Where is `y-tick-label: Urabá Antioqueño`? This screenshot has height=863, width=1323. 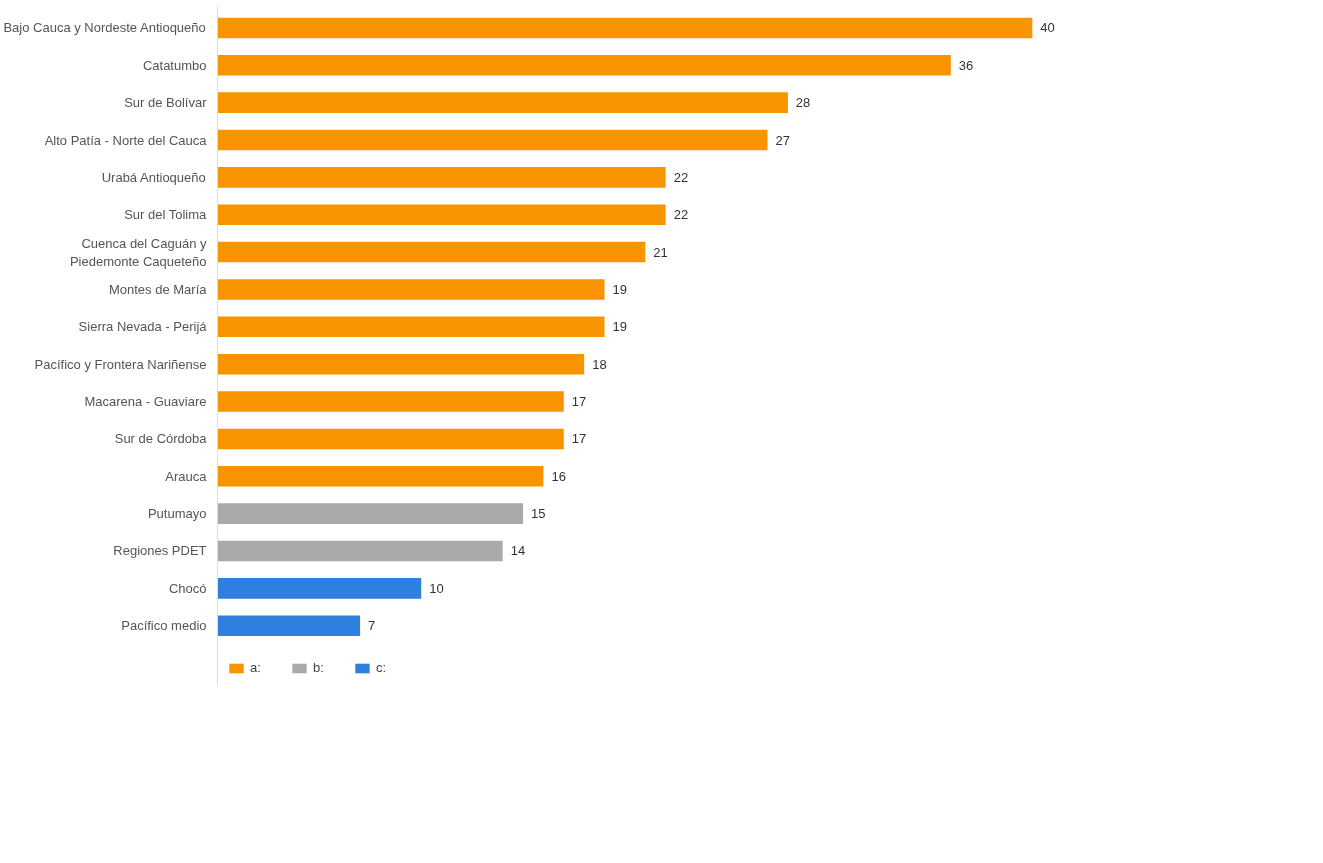
y-tick-label: Urabá Antioqueño is located at coordinates (153, 177).